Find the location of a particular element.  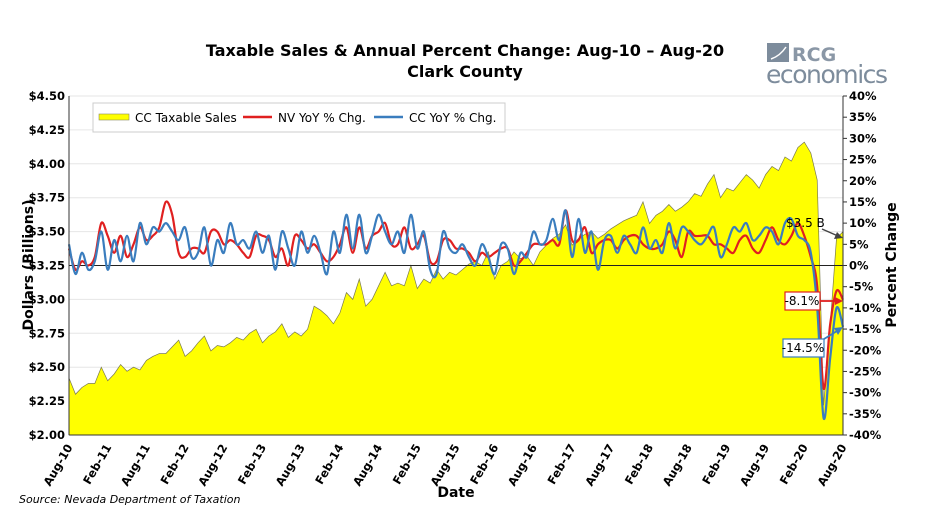

x-tick-label: Aug-16 is located at coordinates (522, 465).